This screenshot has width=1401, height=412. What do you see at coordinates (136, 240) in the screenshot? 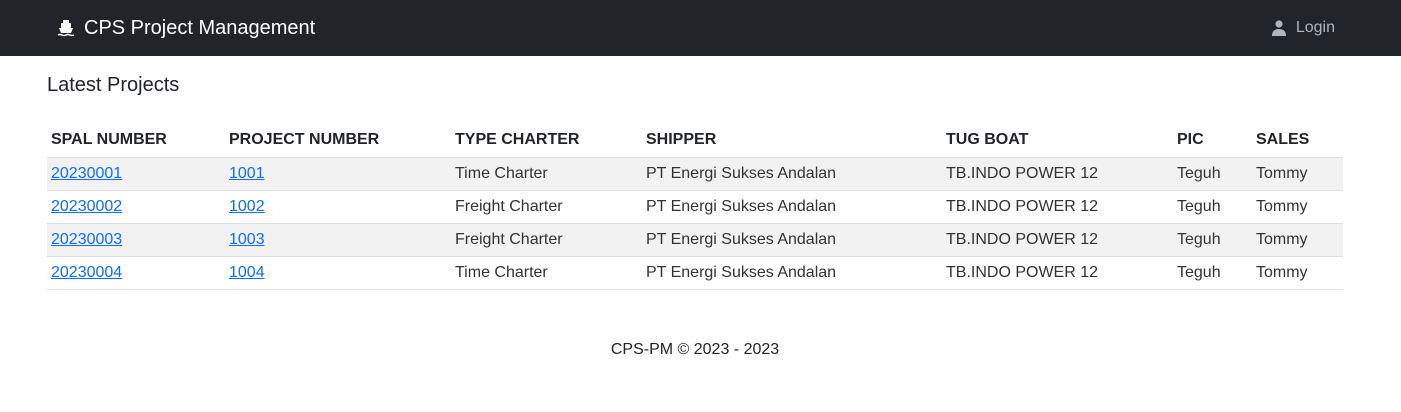
I see `cell-spal-number: 20230003` at bounding box center [136, 240].